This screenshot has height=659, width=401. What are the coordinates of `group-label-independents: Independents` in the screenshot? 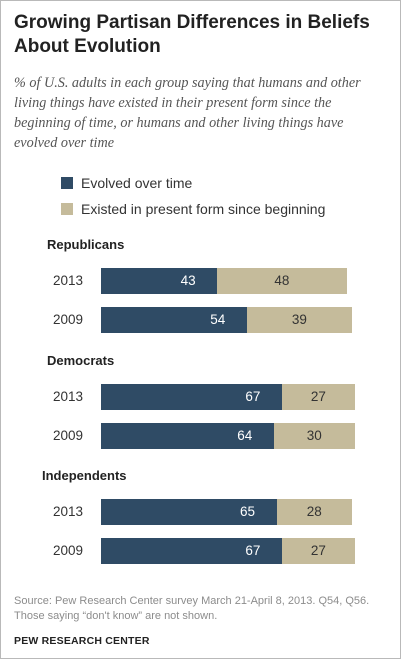 It's located at (84, 475).